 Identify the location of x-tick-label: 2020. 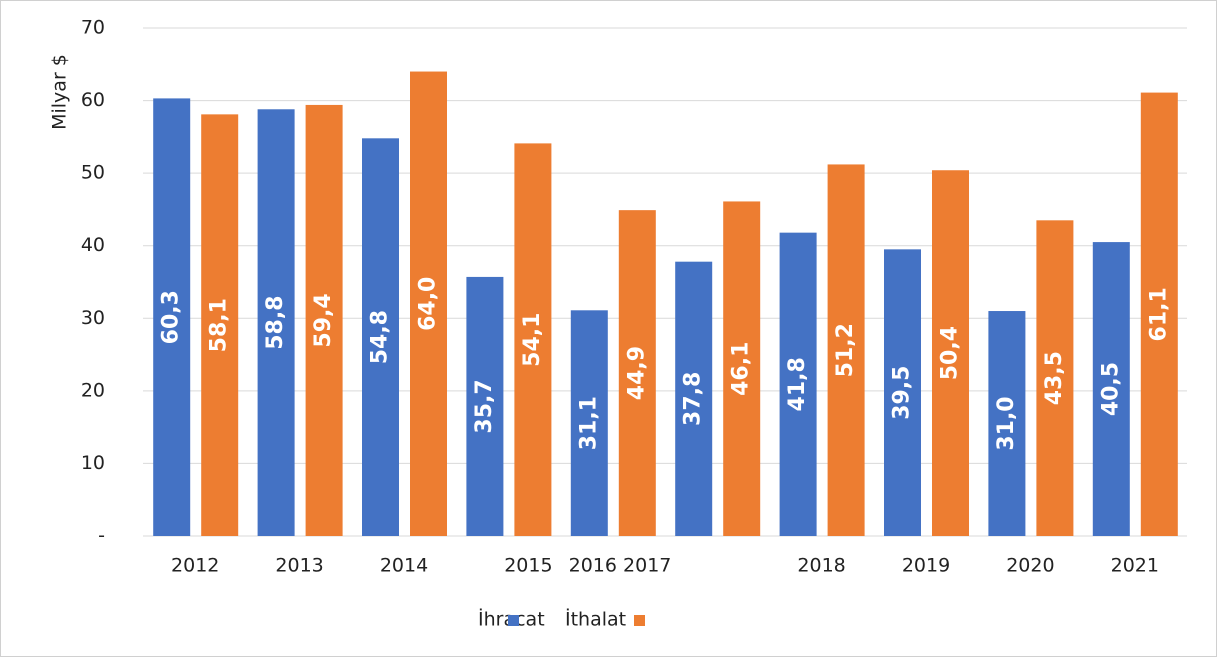
(1030, 566).